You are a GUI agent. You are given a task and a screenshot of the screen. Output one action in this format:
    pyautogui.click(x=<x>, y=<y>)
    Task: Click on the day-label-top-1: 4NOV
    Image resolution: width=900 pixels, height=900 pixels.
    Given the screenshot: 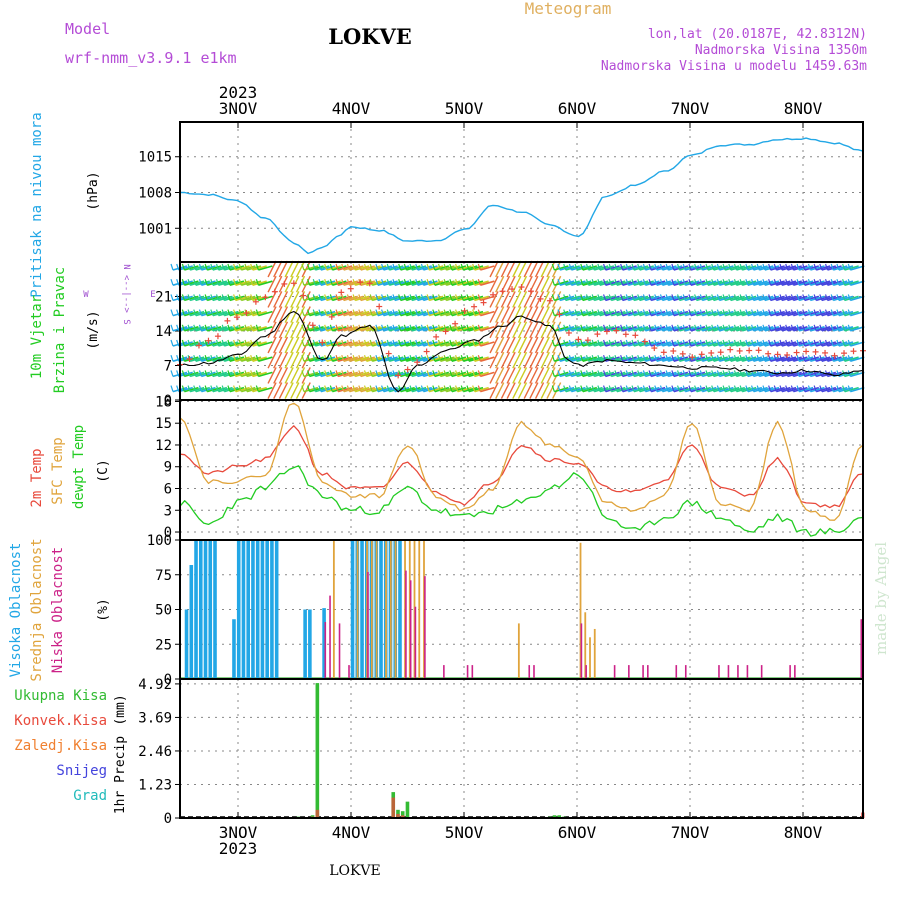 What is the action you would take?
    pyautogui.click(x=351, y=108)
    